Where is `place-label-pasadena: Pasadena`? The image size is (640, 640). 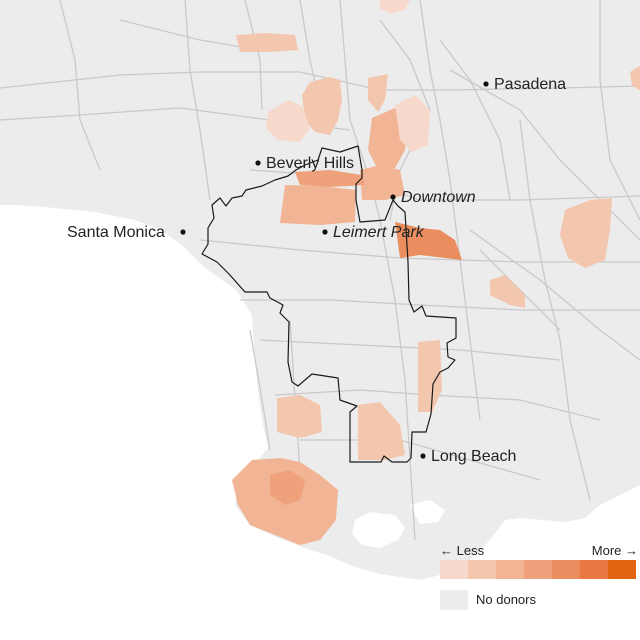
place-label-pasadena: Pasadena is located at coordinates (530, 84).